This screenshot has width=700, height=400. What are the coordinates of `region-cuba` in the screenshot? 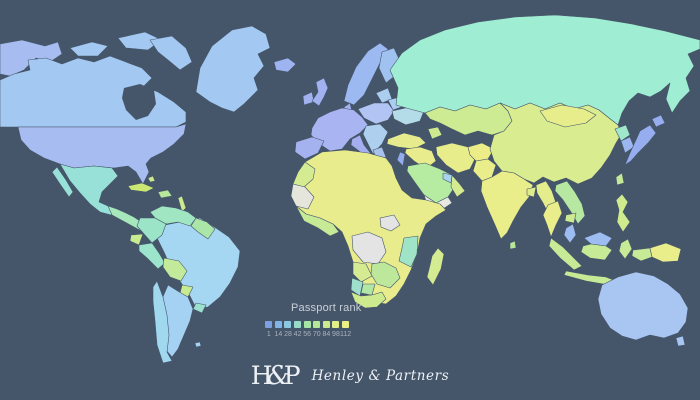 It's located at (141, 187).